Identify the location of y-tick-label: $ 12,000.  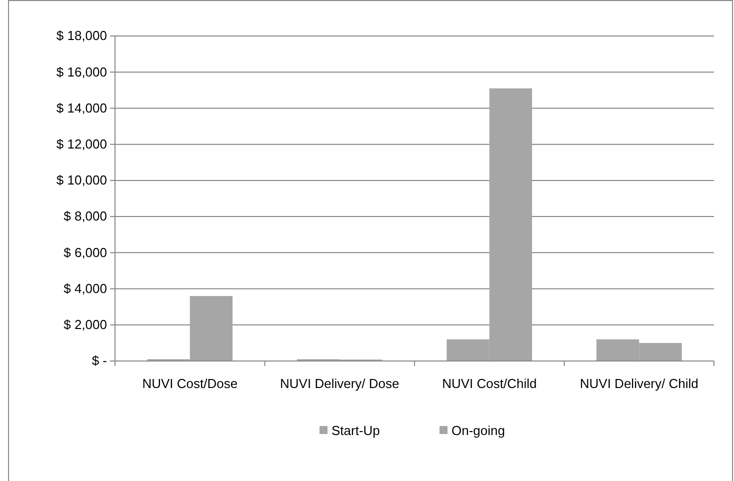
(81, 144).